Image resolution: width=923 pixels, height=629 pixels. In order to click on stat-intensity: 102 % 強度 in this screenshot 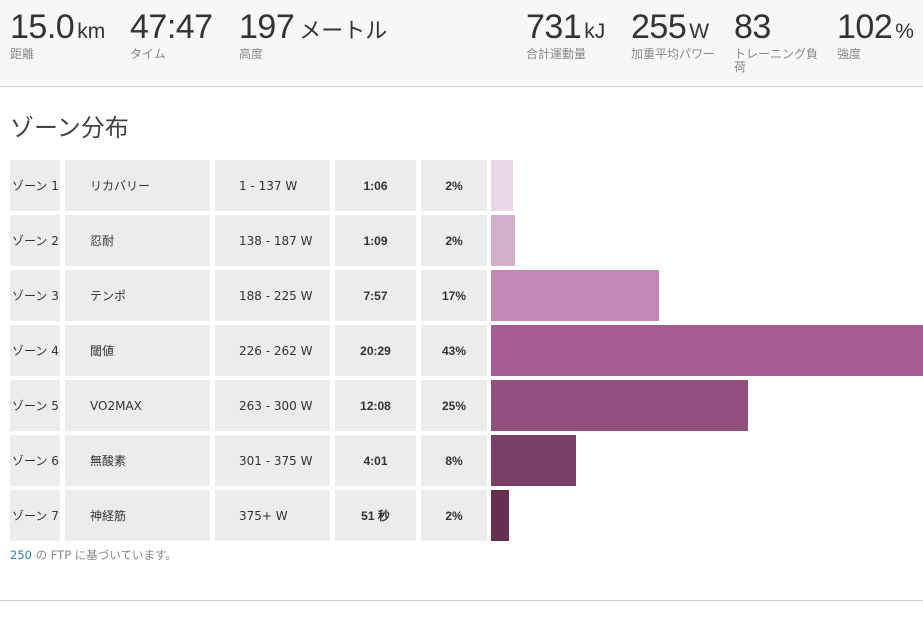, I will do `click(875, 35)`.